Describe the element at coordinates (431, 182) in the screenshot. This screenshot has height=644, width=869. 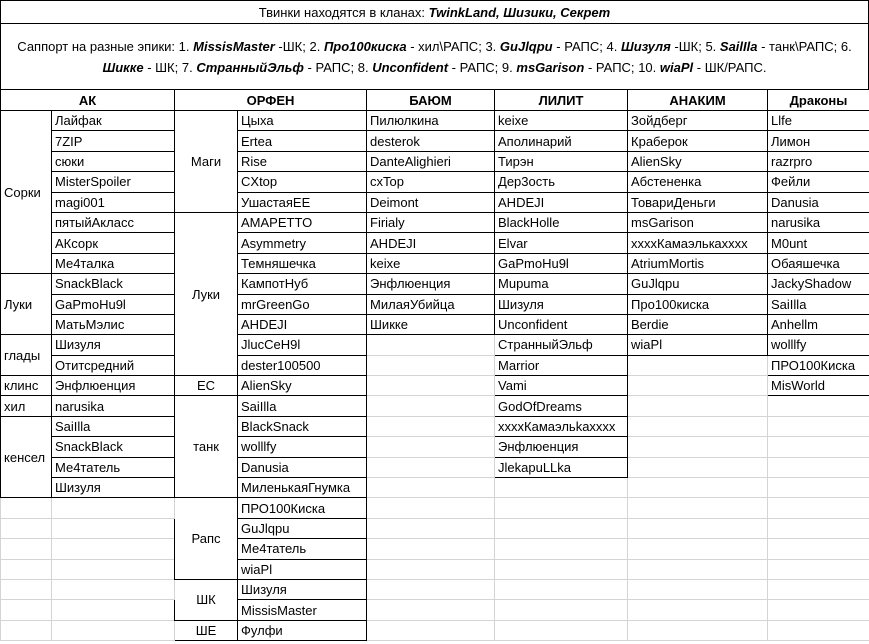
I see `name-cell: cxTop` at that location.